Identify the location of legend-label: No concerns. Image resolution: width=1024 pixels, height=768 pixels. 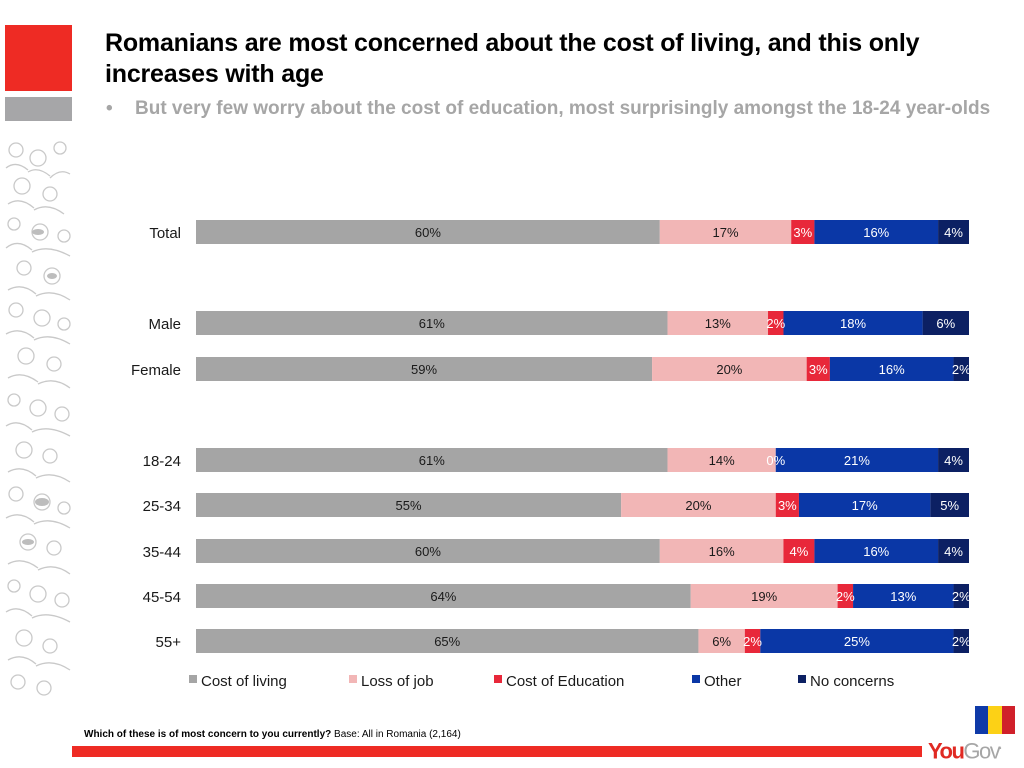
(852, 681).